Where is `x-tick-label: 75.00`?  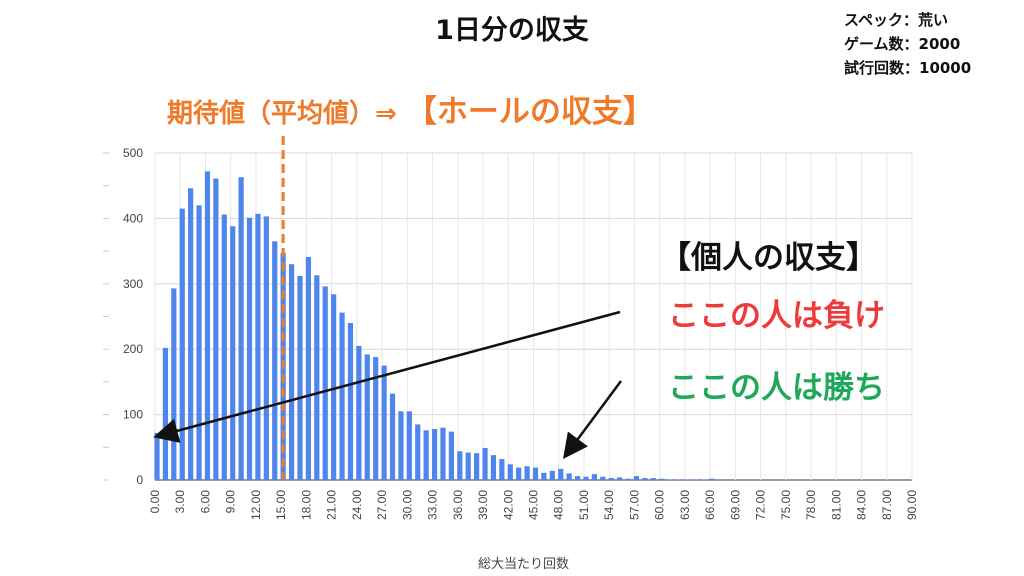
x-tick-label: 75.00 is located at coordinates (786, 505).